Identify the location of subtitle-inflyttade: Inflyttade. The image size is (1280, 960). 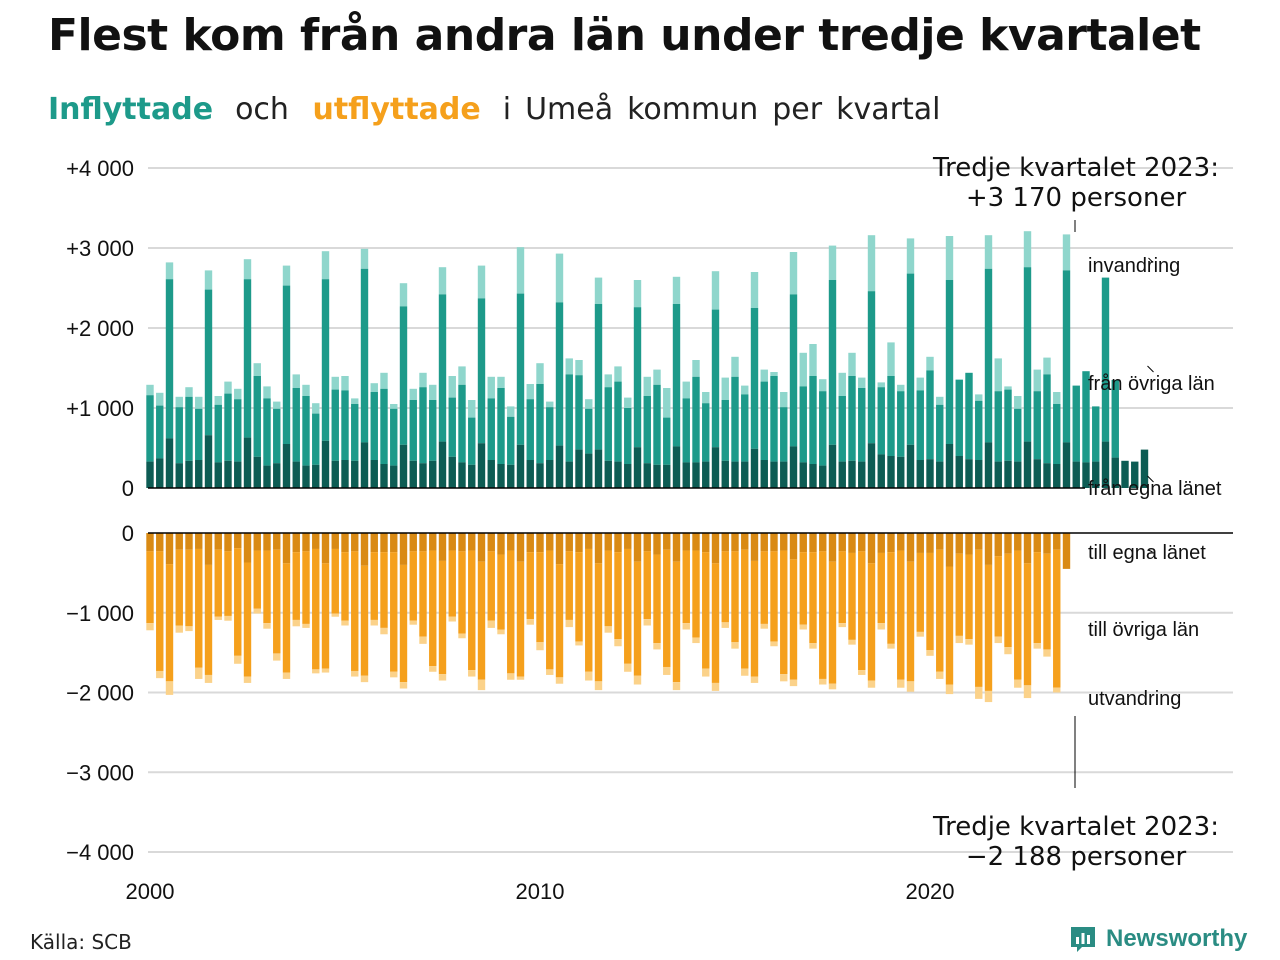
(131, 109).